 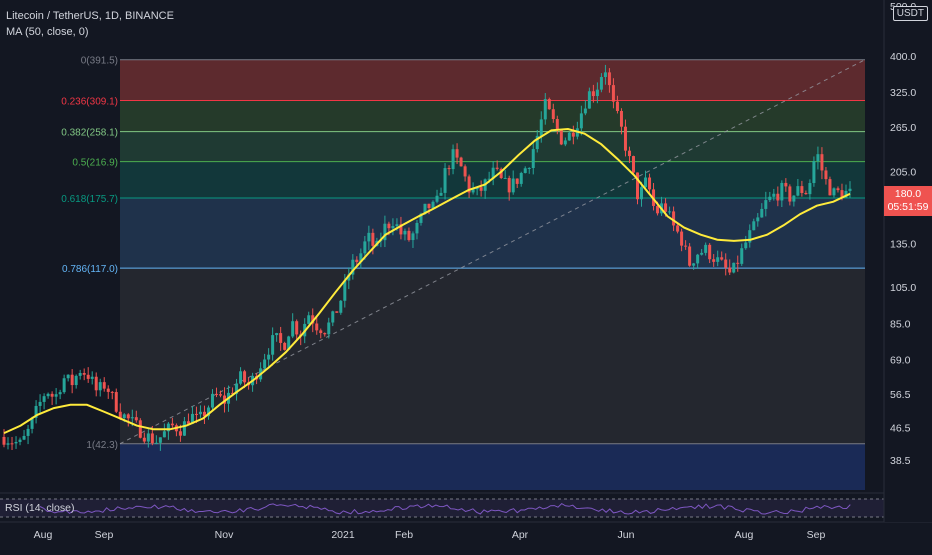 I want to click on price-tick-label: 85.0, so click(x=900, y=324).